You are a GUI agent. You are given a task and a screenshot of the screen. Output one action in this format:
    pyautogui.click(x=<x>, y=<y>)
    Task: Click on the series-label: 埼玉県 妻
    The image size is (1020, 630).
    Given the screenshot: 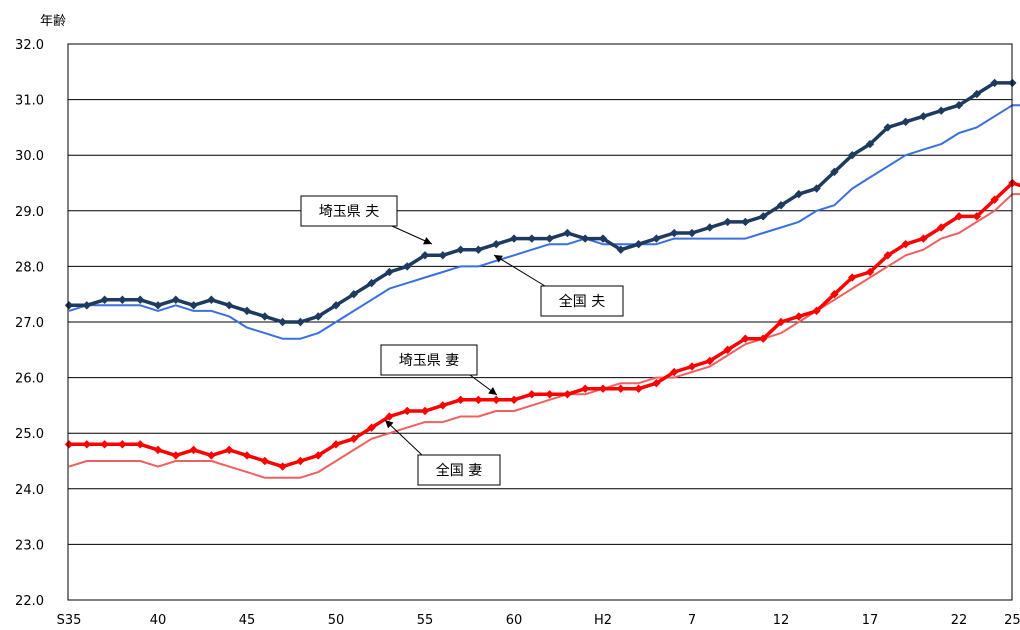 What is the action you would take?
    pyautogui.click(x=429, y=361)
    